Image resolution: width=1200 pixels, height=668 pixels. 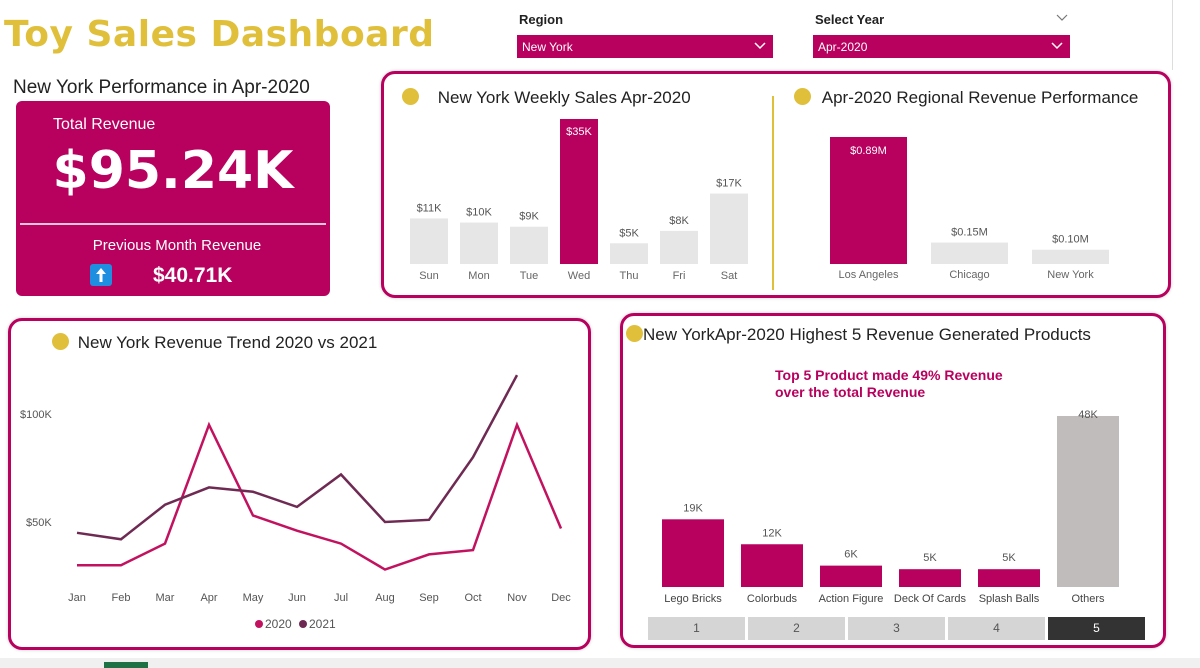 I want to click on trend-x-label: May, so click(x=253, y=598).